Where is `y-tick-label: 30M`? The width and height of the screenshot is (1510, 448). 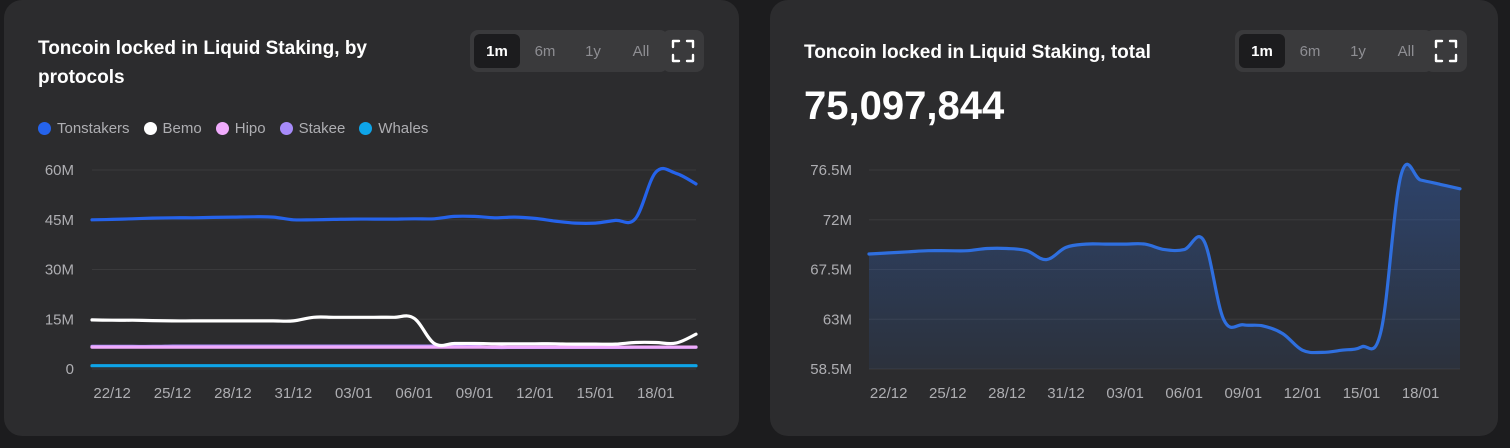
y-tick-label: 30M is located at coordinates (59, 270).